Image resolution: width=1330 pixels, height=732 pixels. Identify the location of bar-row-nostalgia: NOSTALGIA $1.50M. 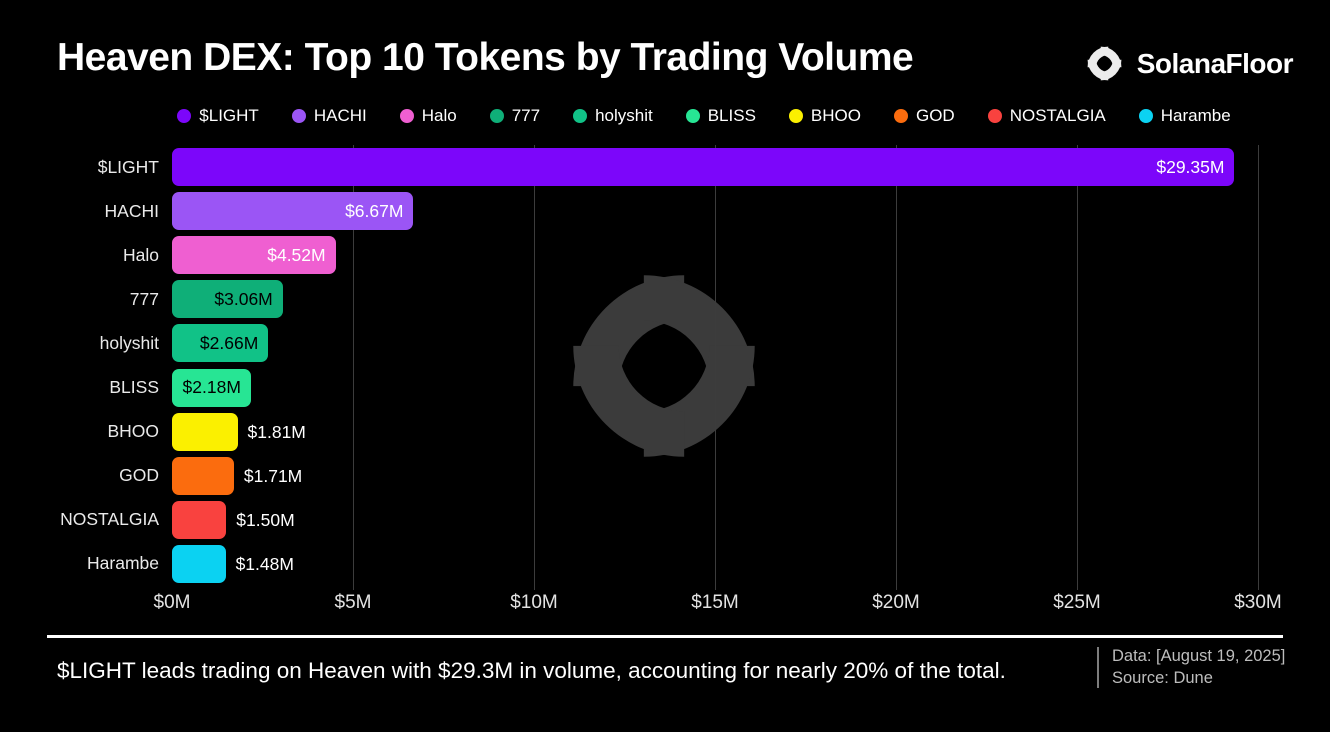
(629, 520).